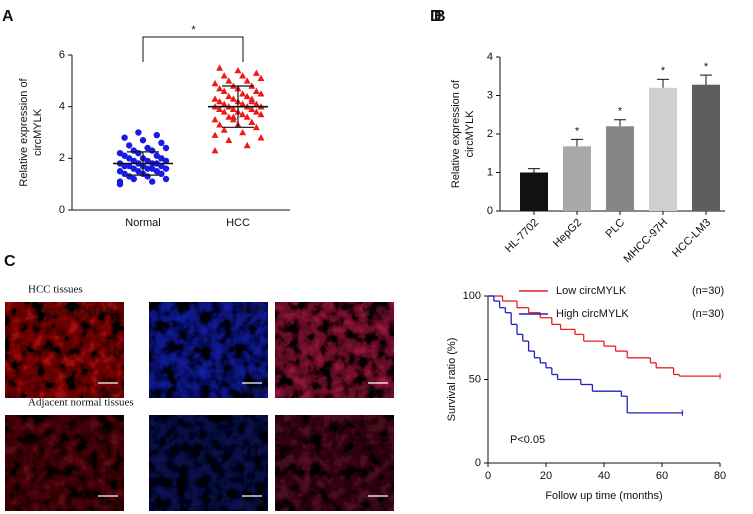 The image size is (753, 514). What do you see at coordinates (490, 95) in the screenshot?
I see `y-tick-label: 3` at bounding box center [490, 95].